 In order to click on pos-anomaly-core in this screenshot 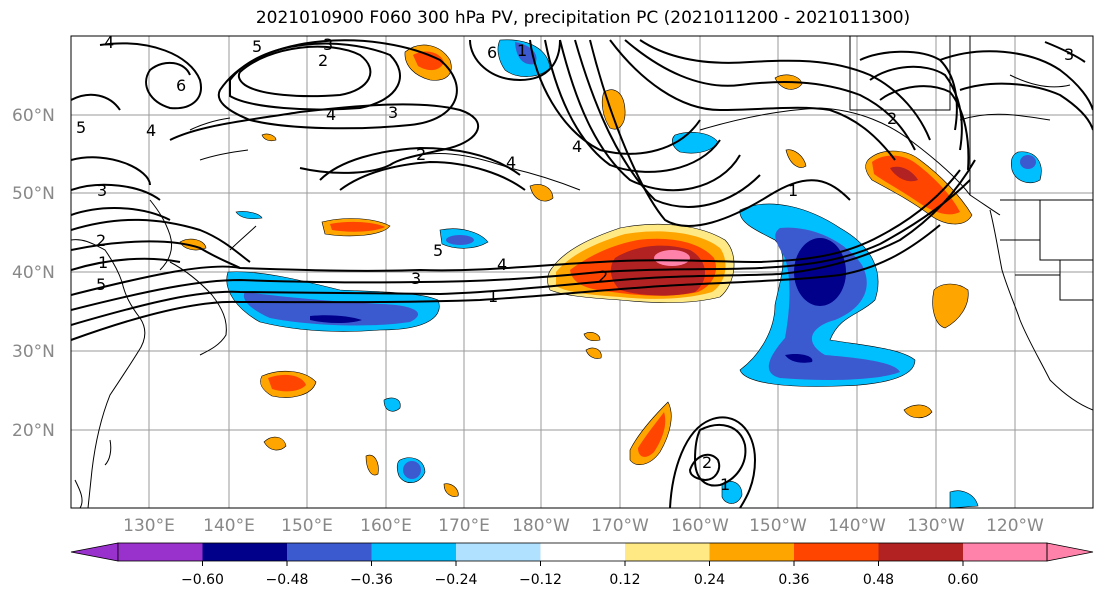, I will do `click(672, 258)`.